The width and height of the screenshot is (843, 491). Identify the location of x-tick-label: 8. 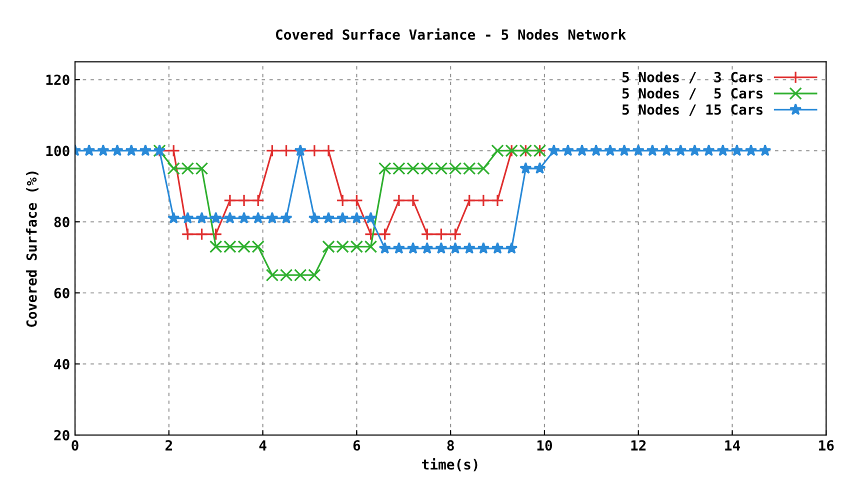
(450, 445).